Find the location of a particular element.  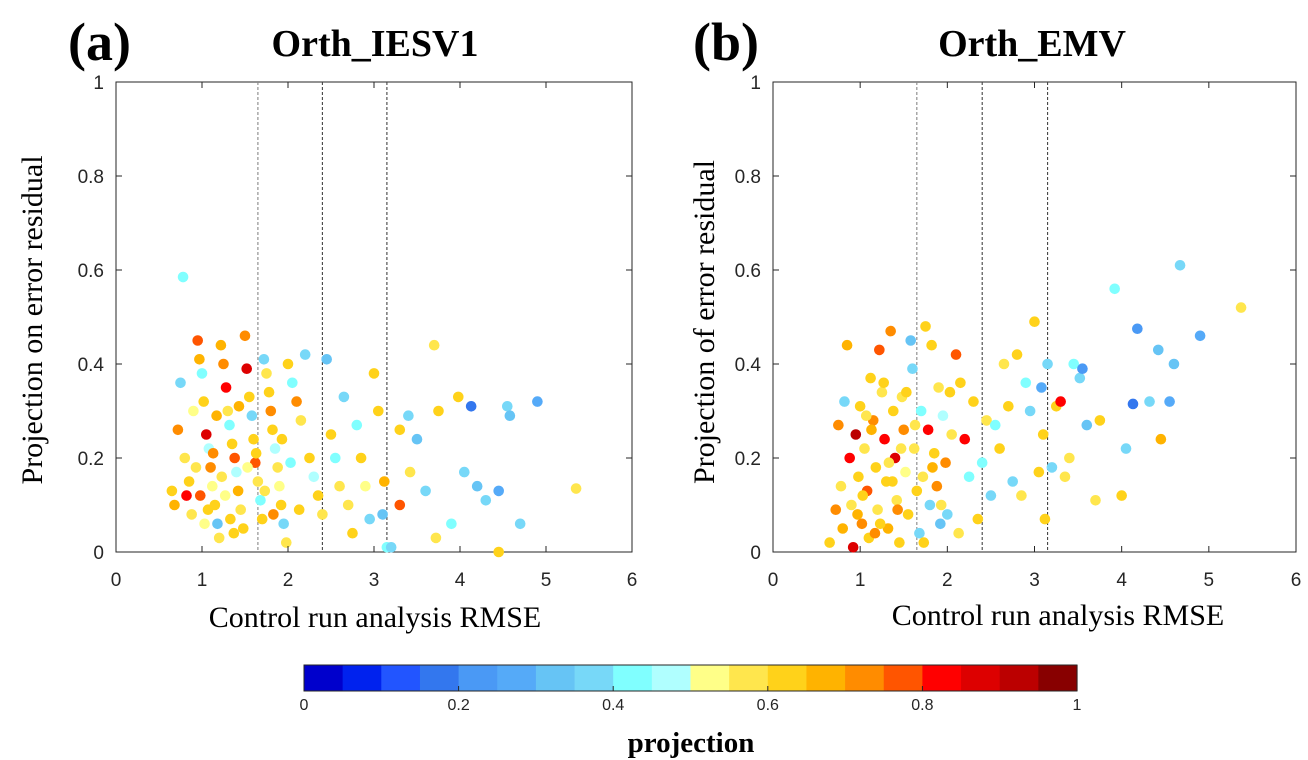

colorbar-tick-label: 1 is located at coordinates (1077, 705).